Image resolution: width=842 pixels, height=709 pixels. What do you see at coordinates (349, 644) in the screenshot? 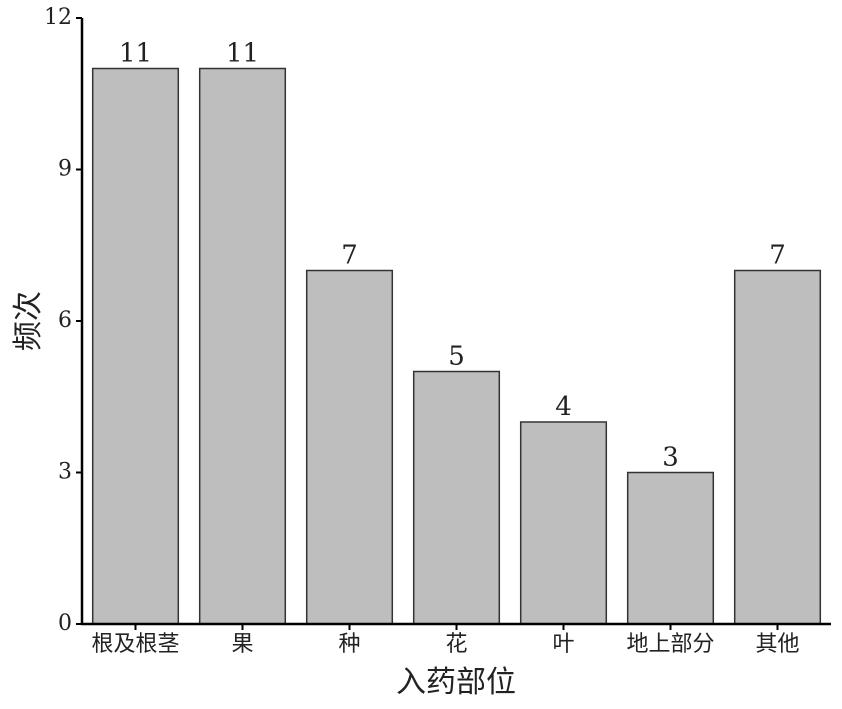
I see `x-tick-label: 种` at bounding box center [349, 644].